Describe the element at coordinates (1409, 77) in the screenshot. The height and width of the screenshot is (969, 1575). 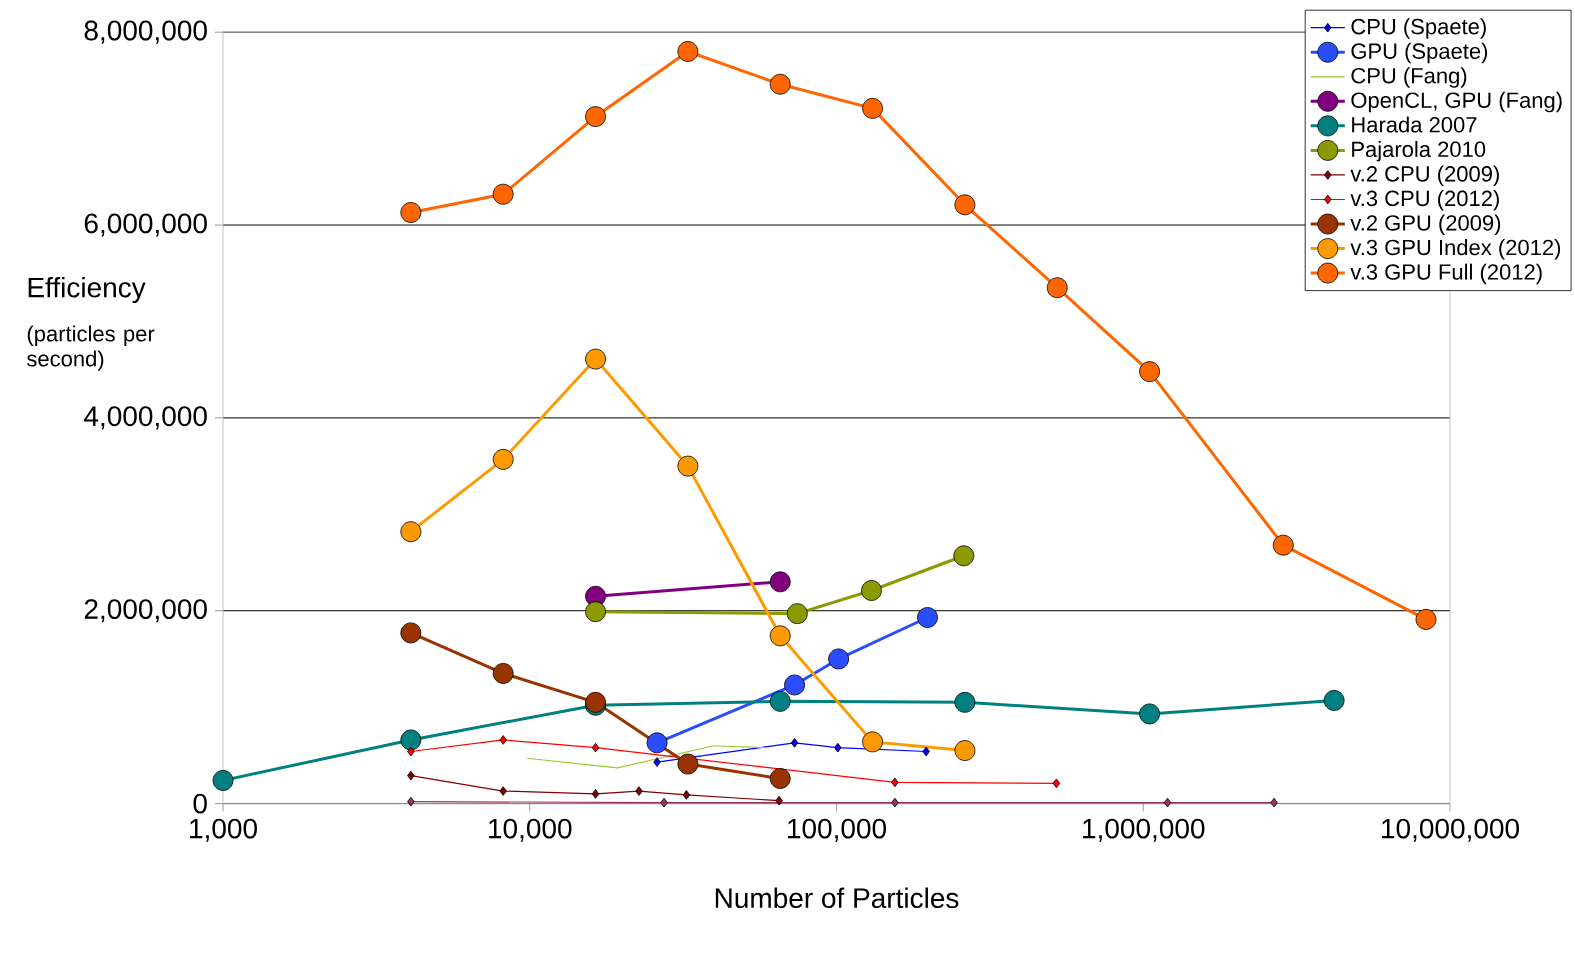
I see `legend-label: CPU (Fang)` at that location.